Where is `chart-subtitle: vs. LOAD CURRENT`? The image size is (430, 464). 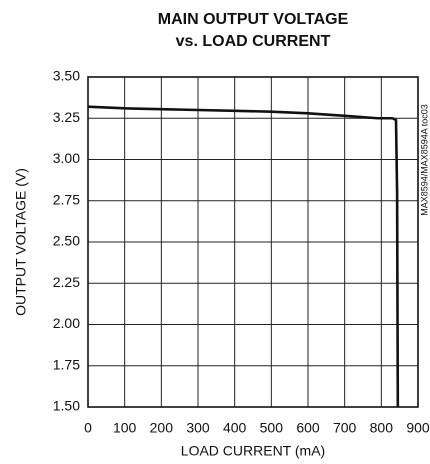 chart-subtitle: vs. LOAD CURRENT is located at coordinates (253, 41).